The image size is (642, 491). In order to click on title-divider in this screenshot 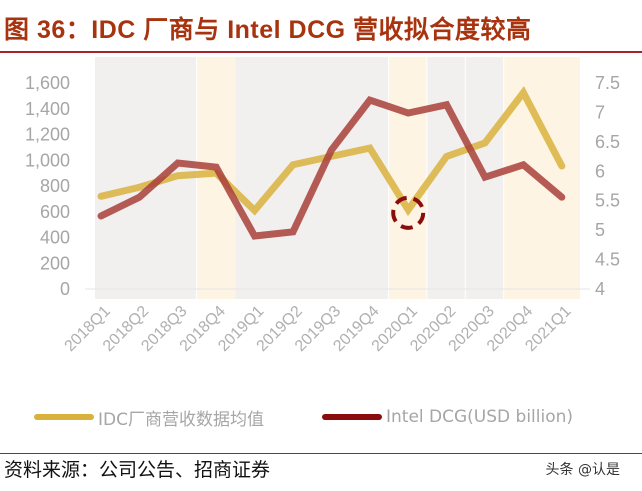, I will do `click(321, 52)`.